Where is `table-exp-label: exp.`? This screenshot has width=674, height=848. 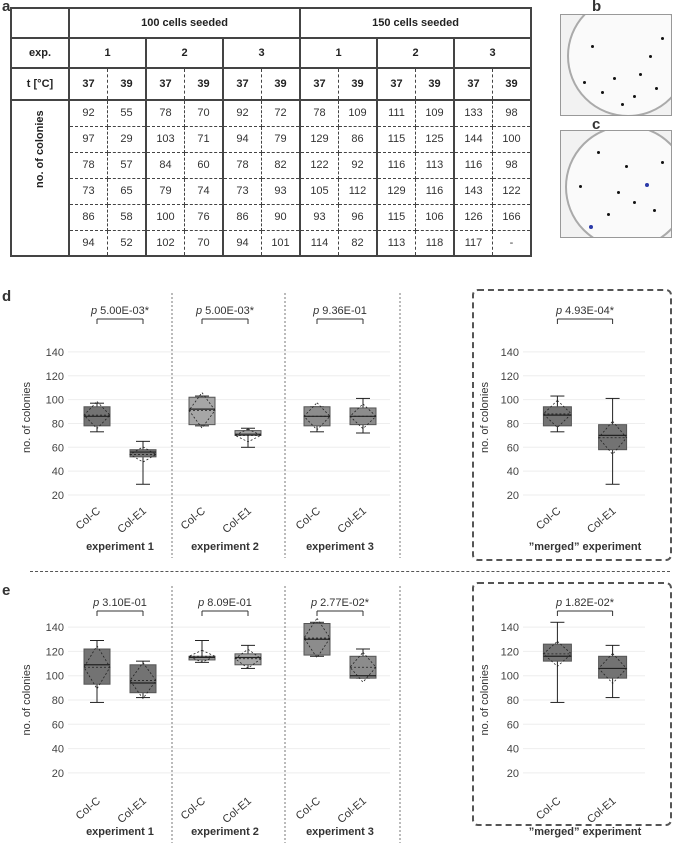
table-exp-label: exp. is located at coordinates (40, 53).